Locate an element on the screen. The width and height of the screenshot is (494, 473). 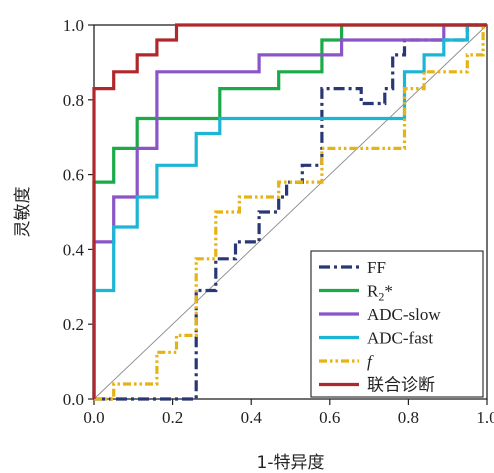
x-tick-label: 0.4 is located at coordinates (252, 417).